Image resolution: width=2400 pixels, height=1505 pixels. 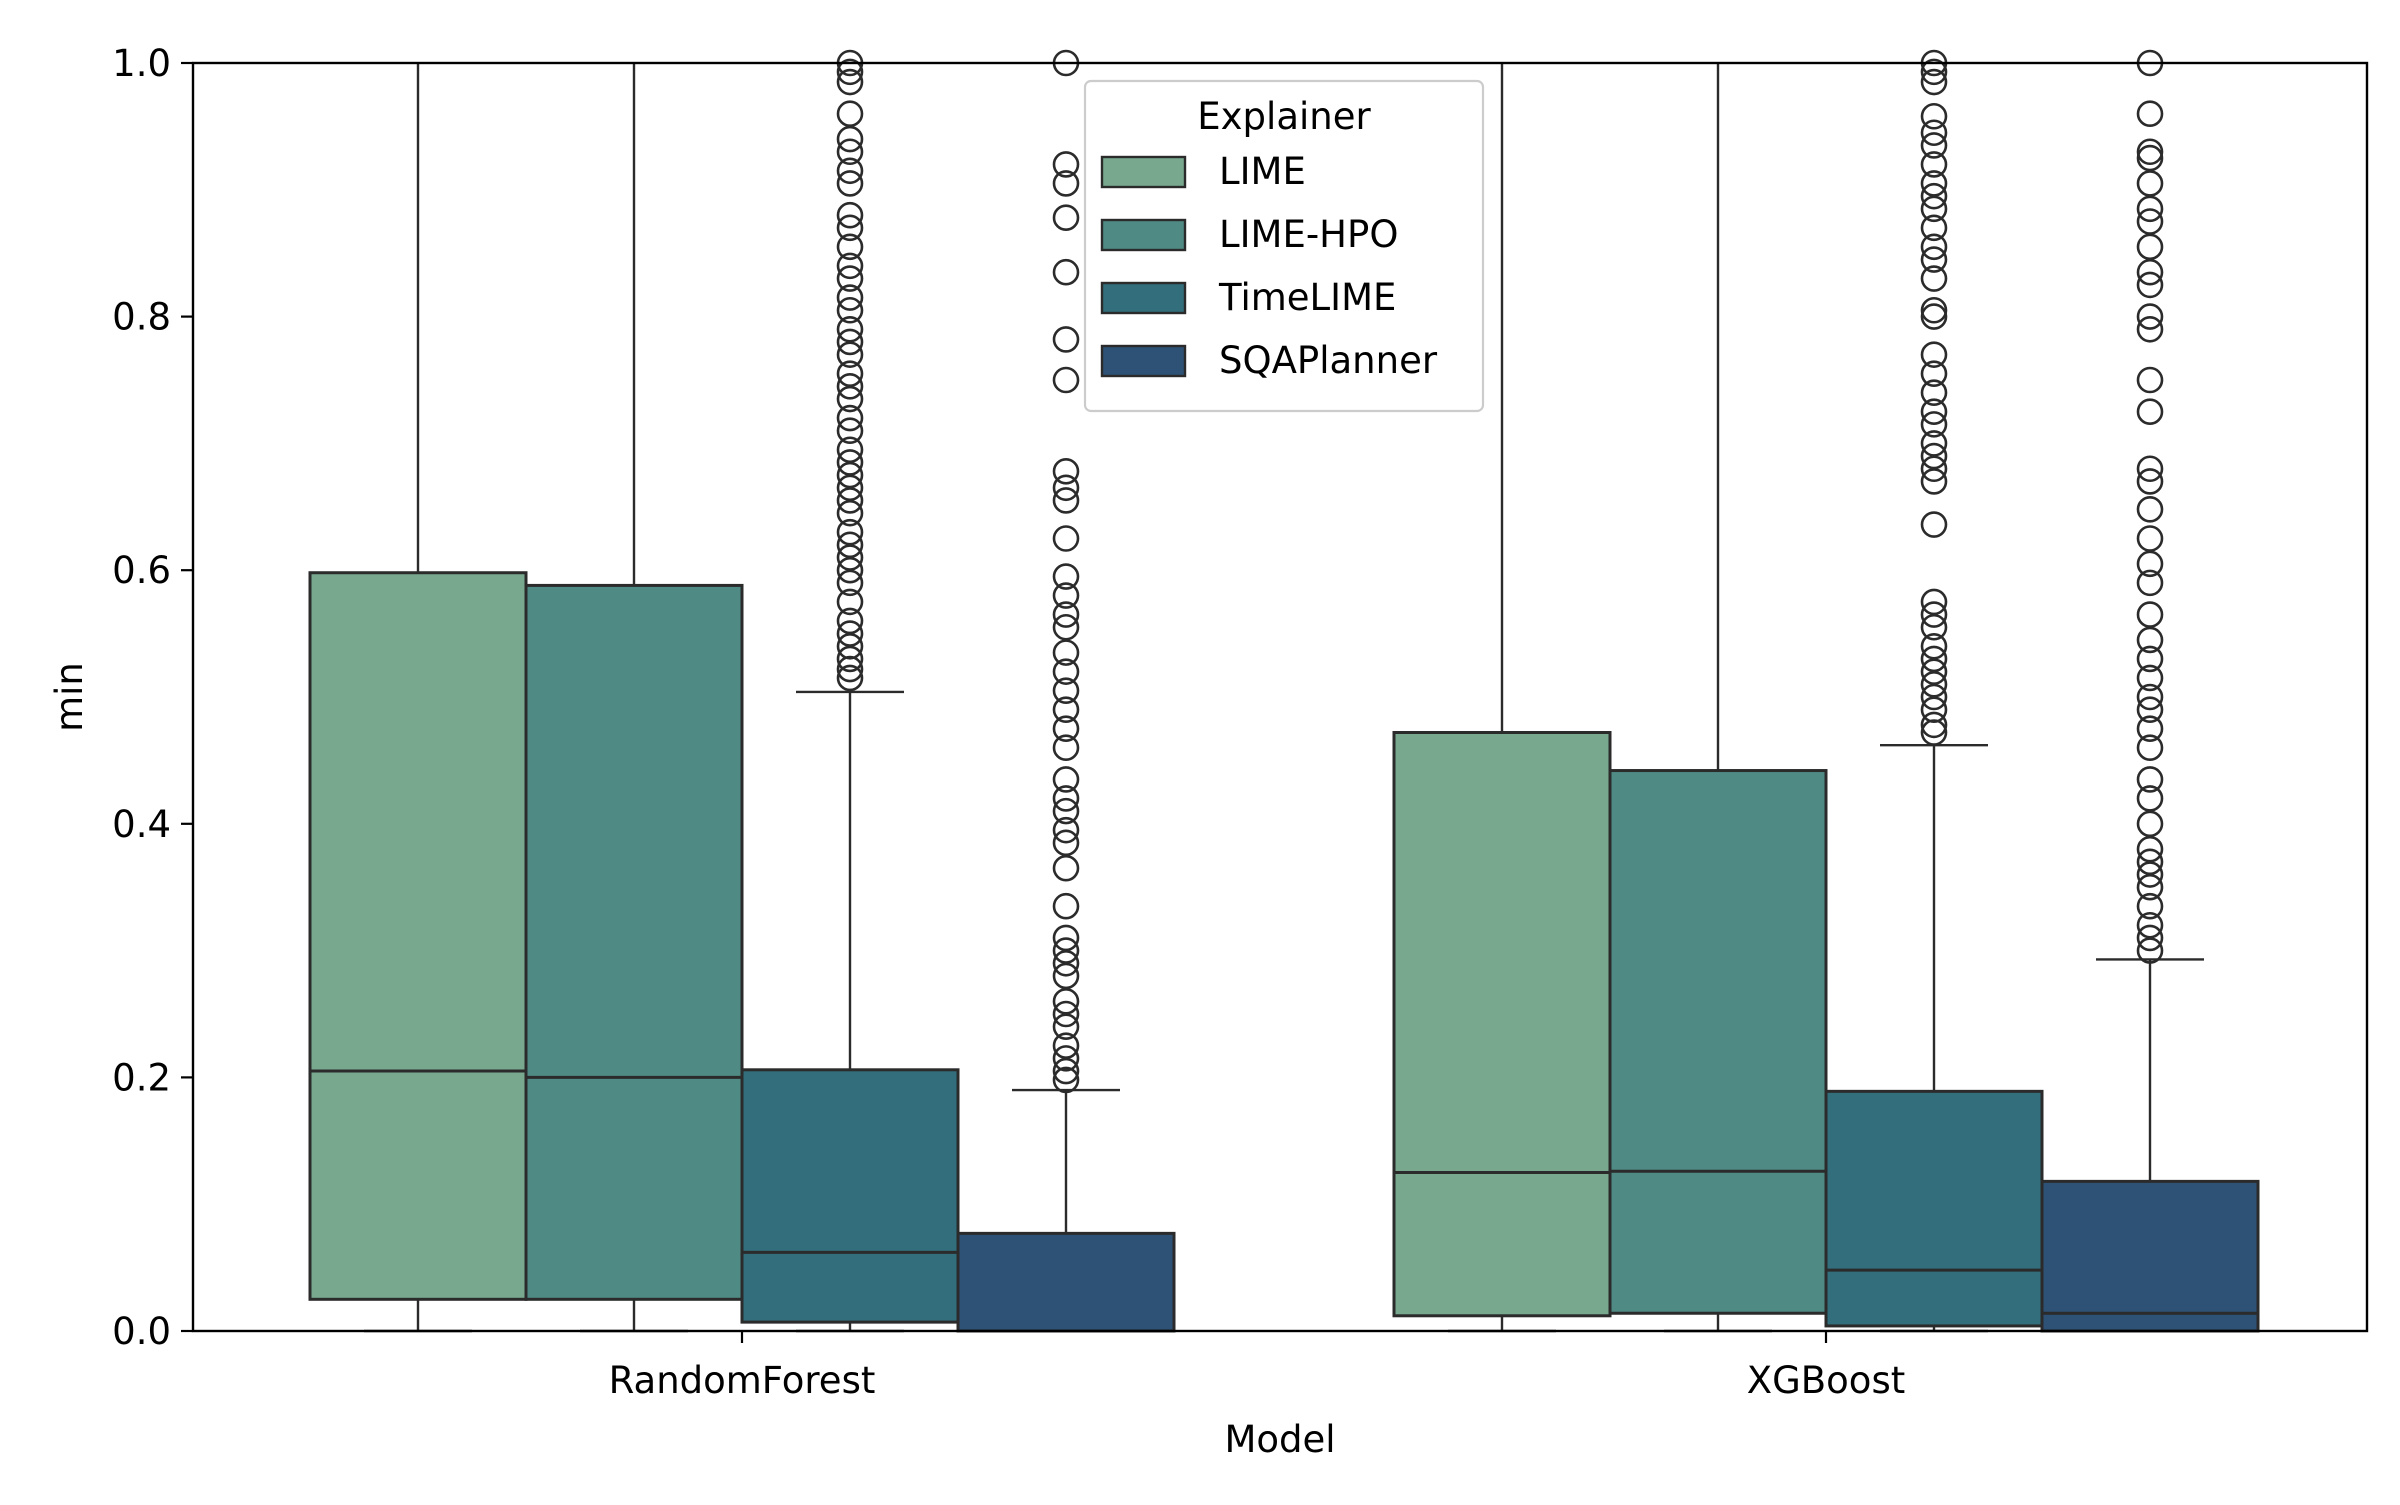 I want to click on y-tick-label: 0.4, so click(x=141, y=824).